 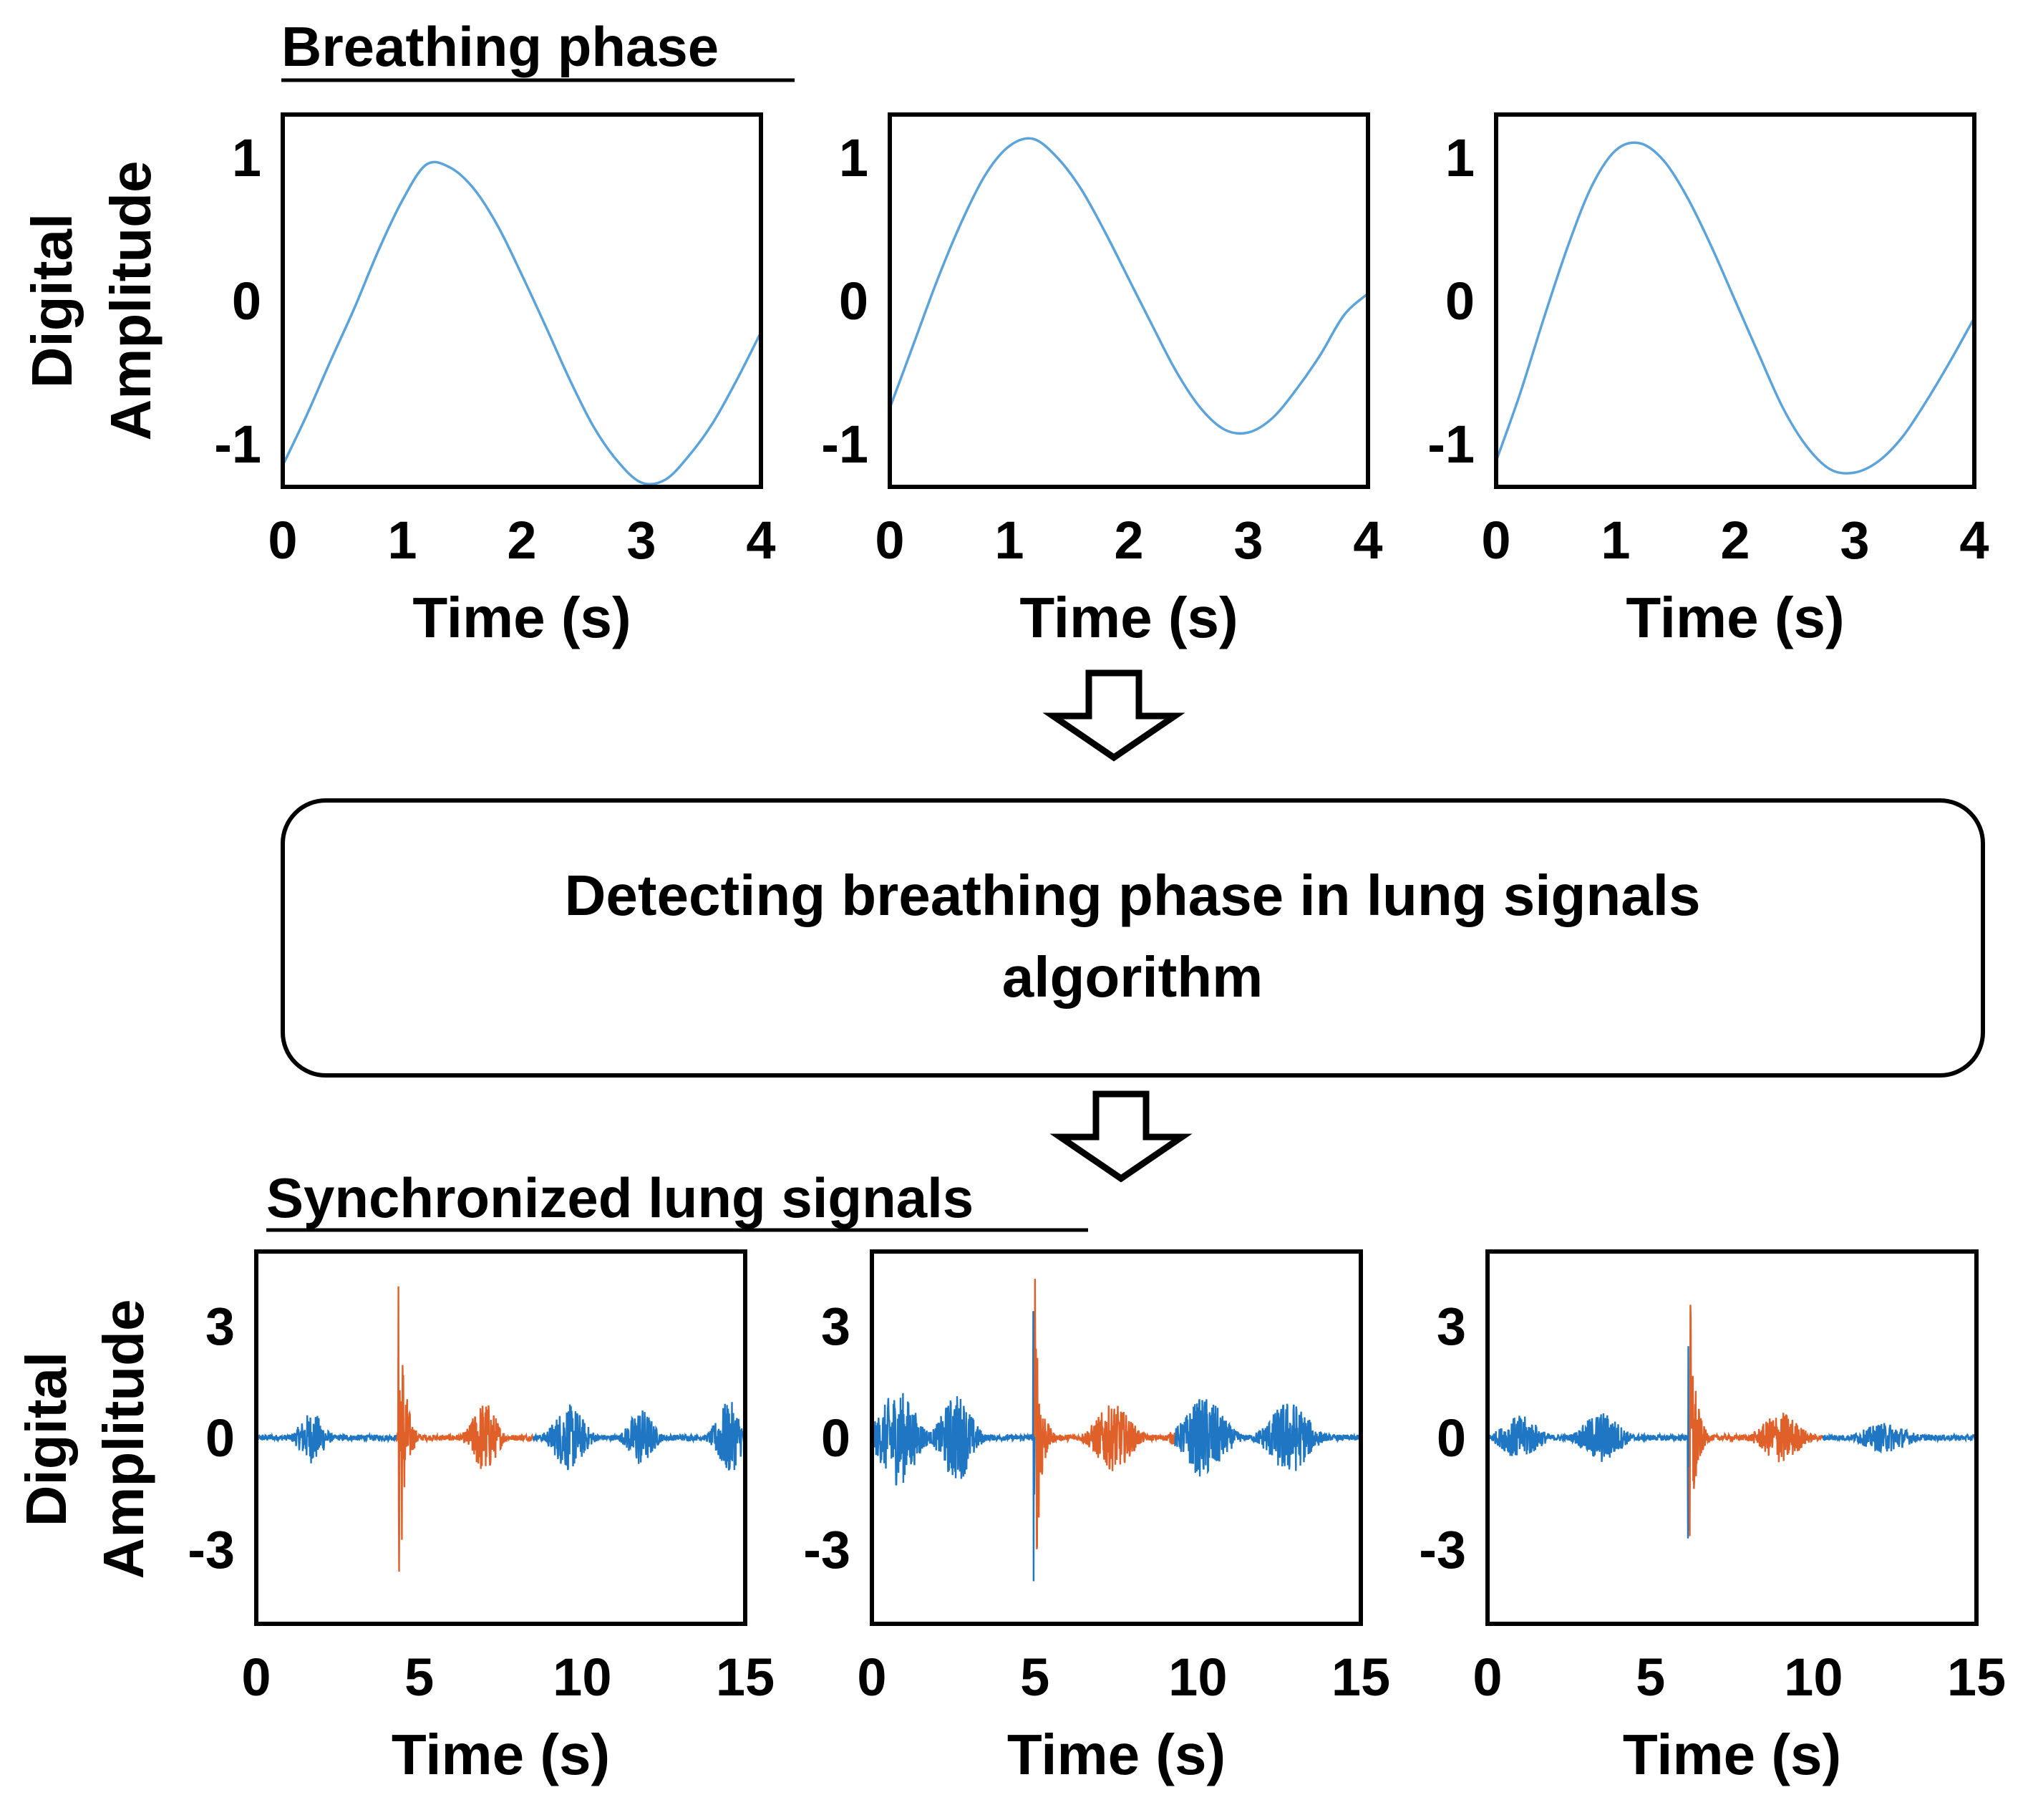 I want to click on breathing-phase-title: Breathing phase, so click(x=500, y=46).